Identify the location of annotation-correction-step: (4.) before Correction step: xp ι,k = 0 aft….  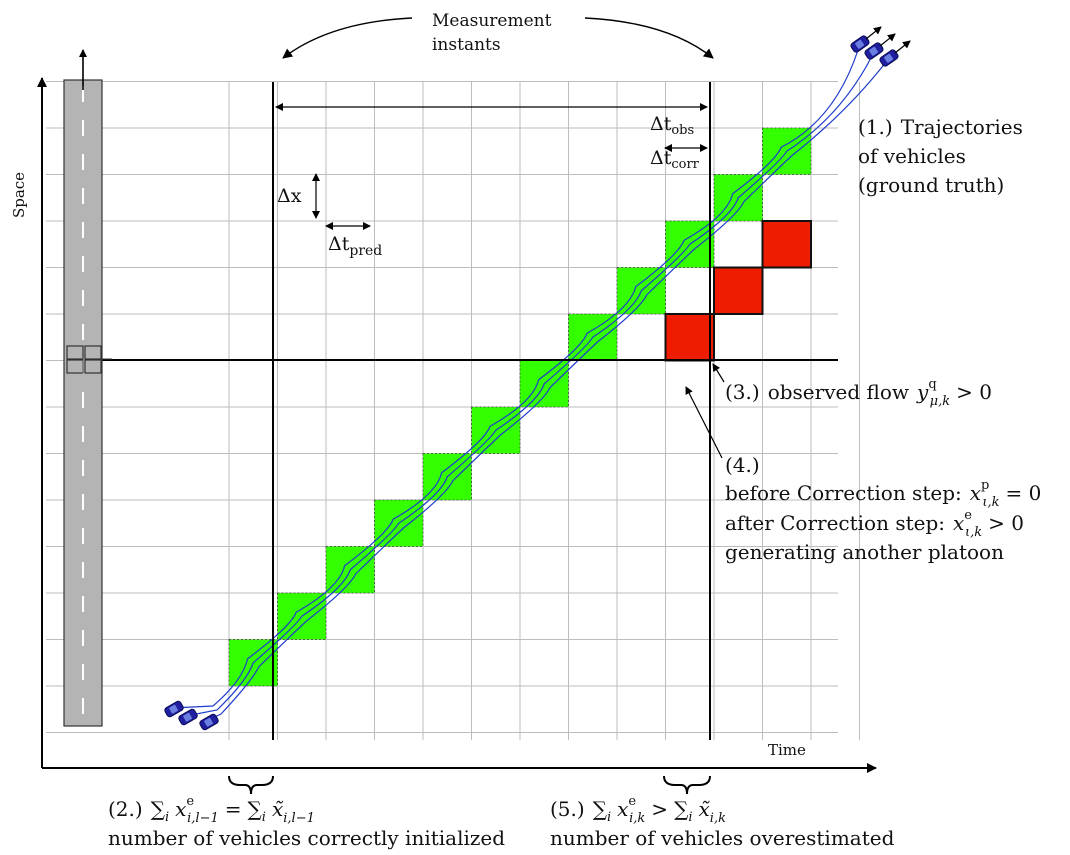
(883, 508).